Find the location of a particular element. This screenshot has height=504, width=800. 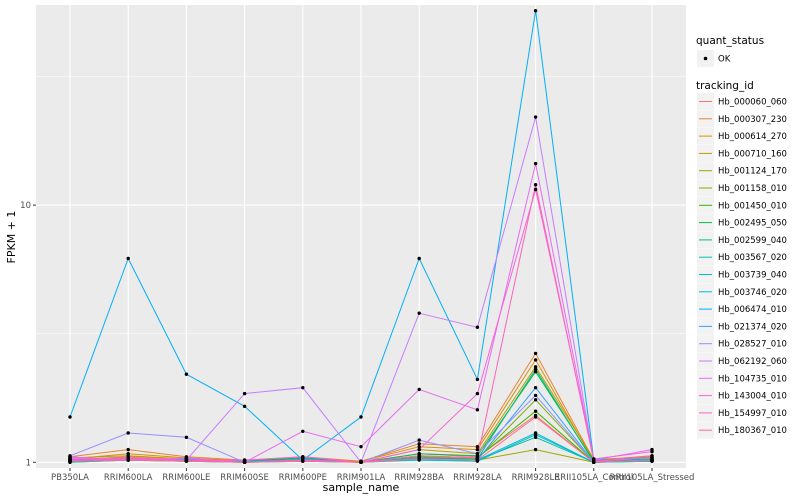

legend-tracking-id-label: Hb_104735_010 is located at coordinates (752, 379).